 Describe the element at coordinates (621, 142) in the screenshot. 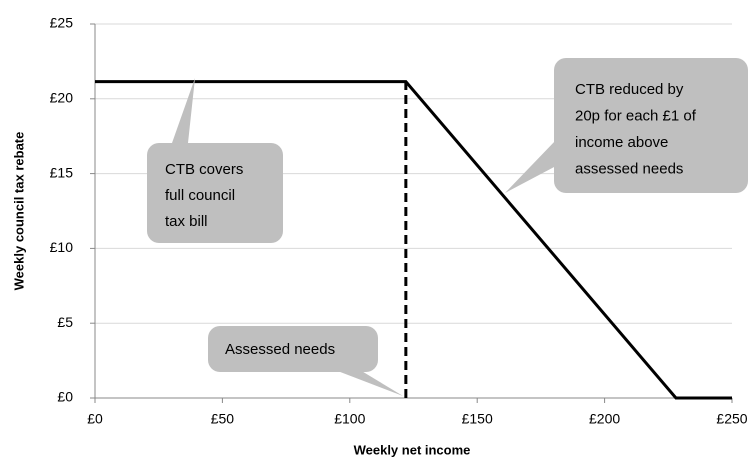

I see `annotation-text: income above` at that location.